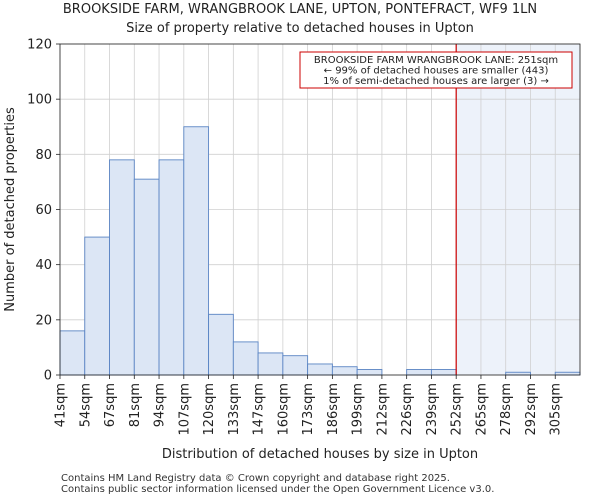 The image size is (600, 500). What do you see at coordinates (39, 100) in the screenshot?
I see `y-tick-label-5: 100` at bounding box center [39, 100].